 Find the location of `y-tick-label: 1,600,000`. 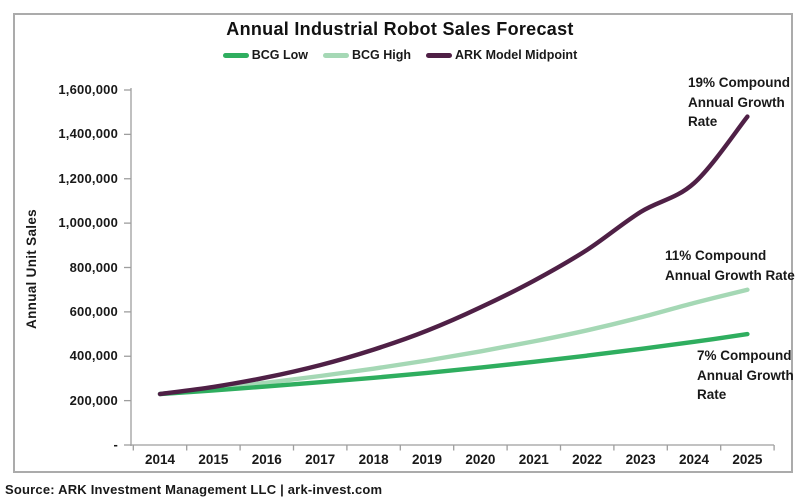

y-tick-label: 1,600,000 is located at coordinates (88, 89).